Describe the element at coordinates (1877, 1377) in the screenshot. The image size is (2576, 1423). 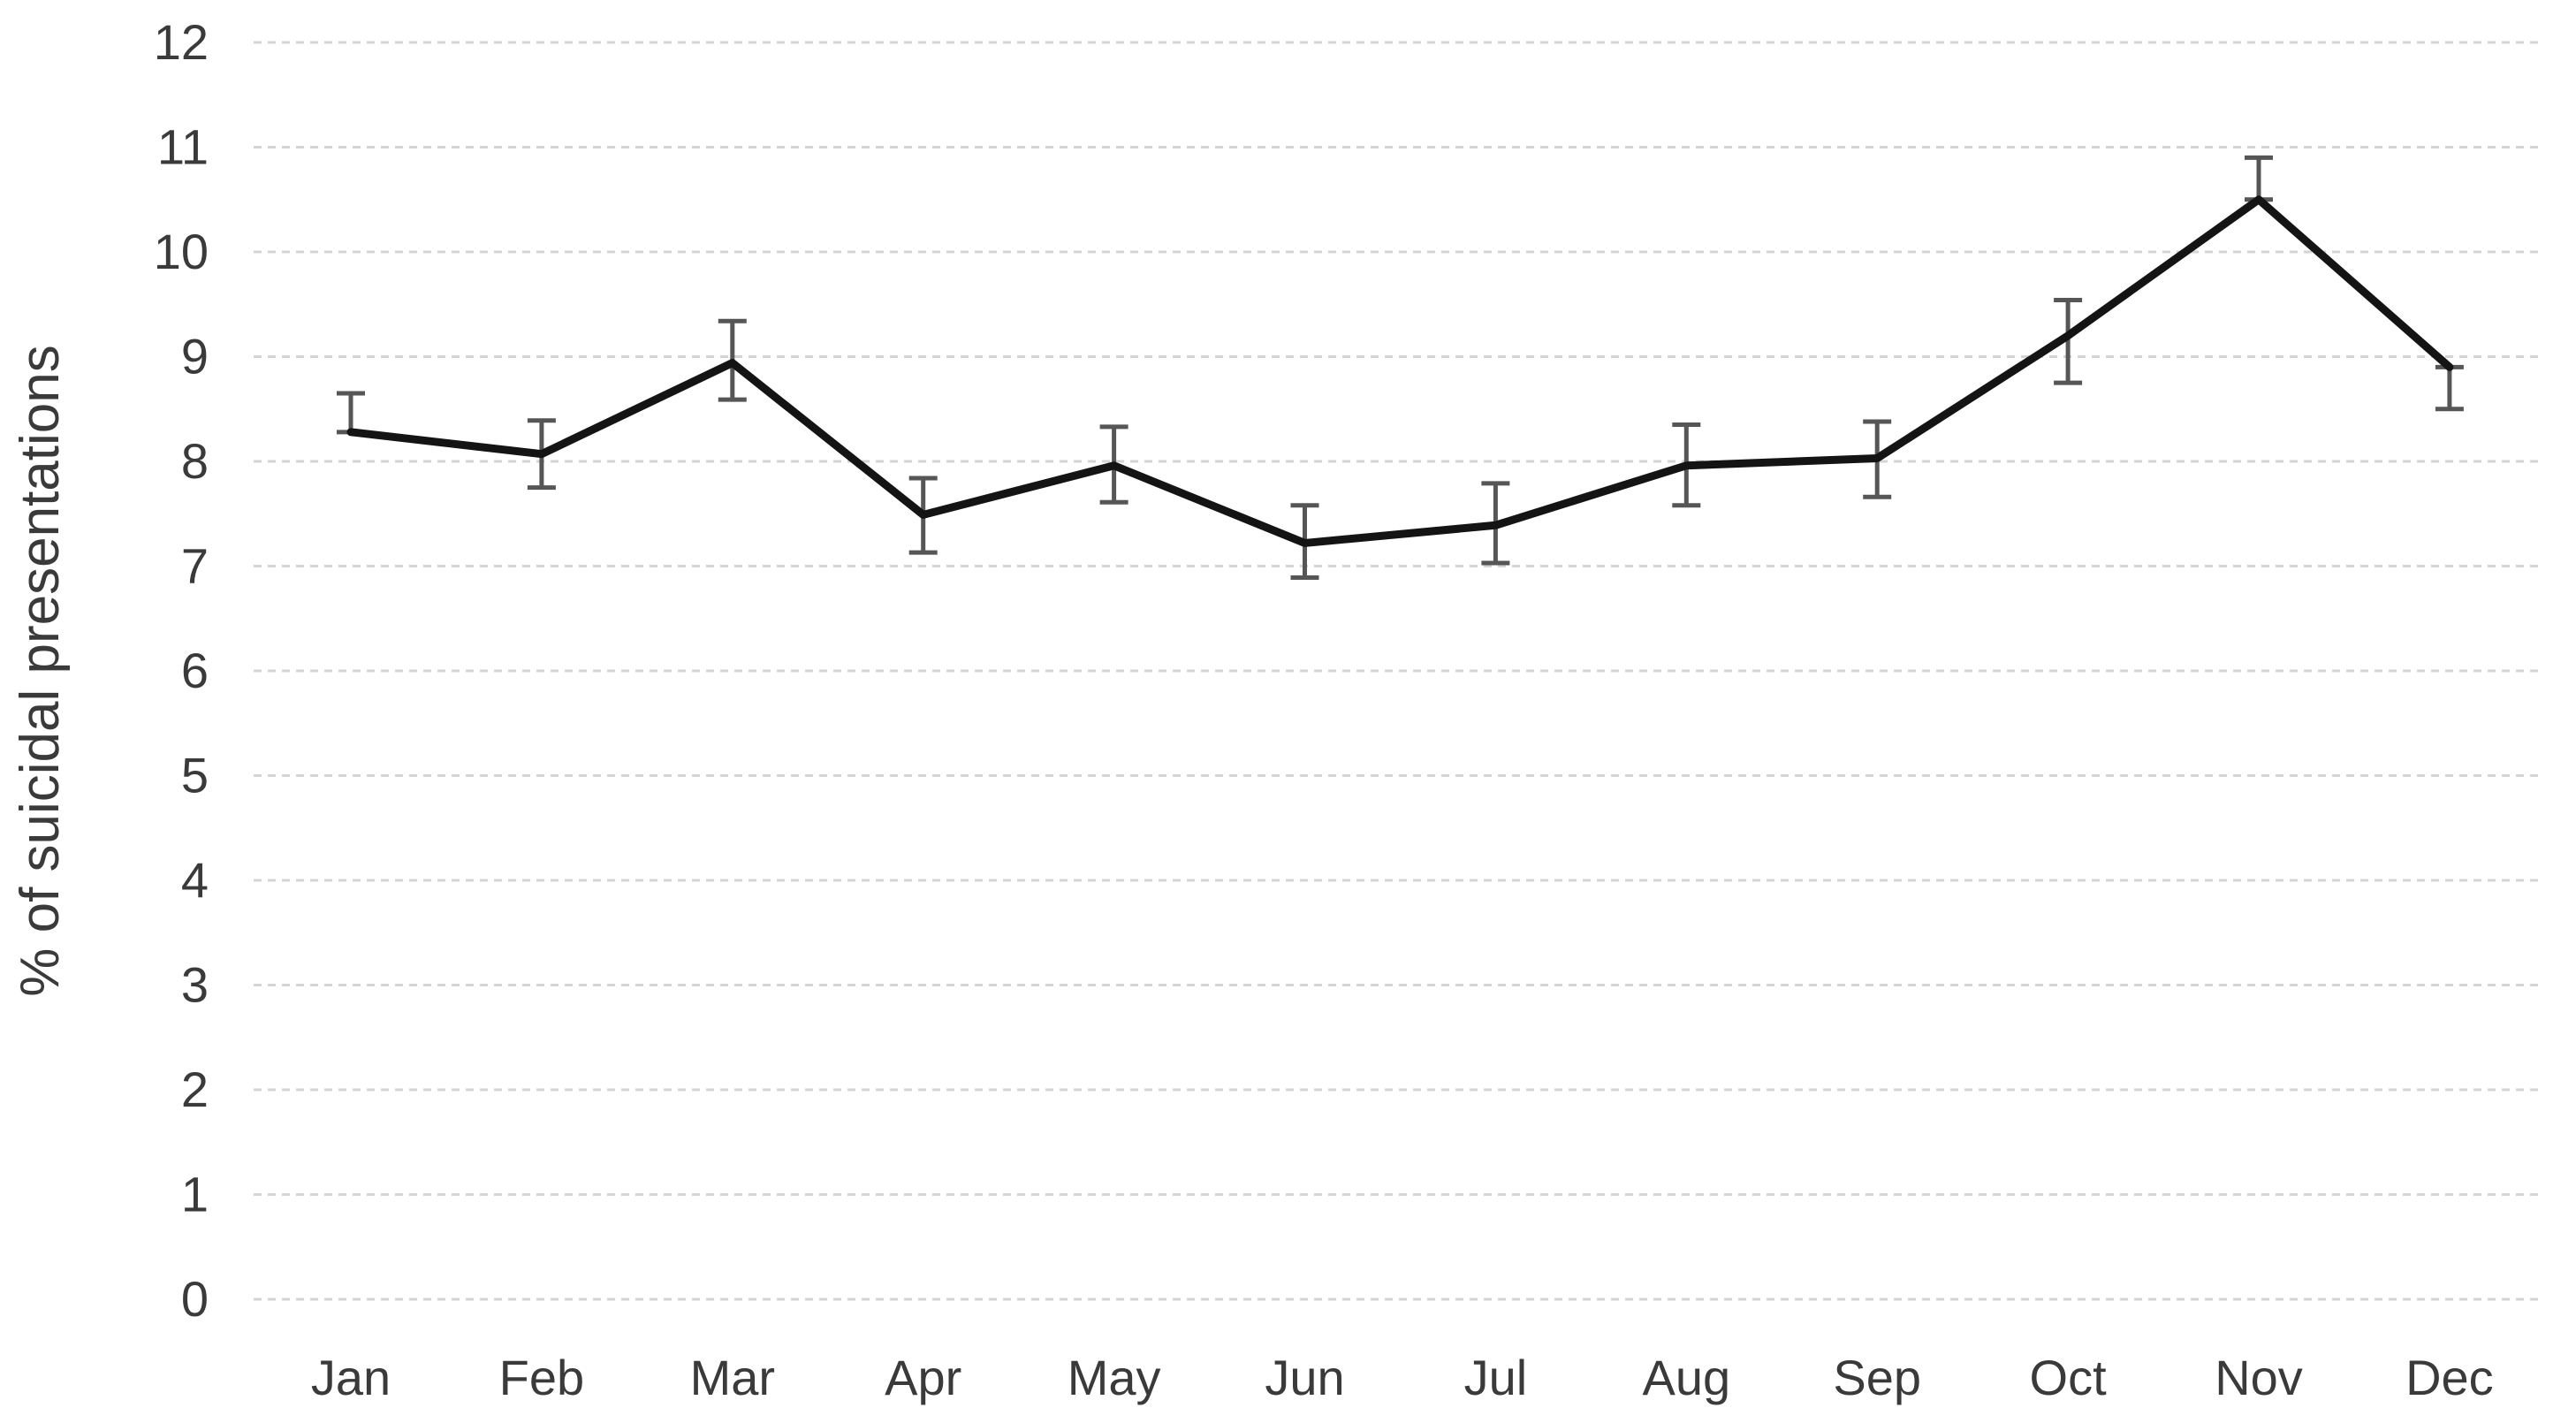
I see `x-tick-label: Sep` at that location.